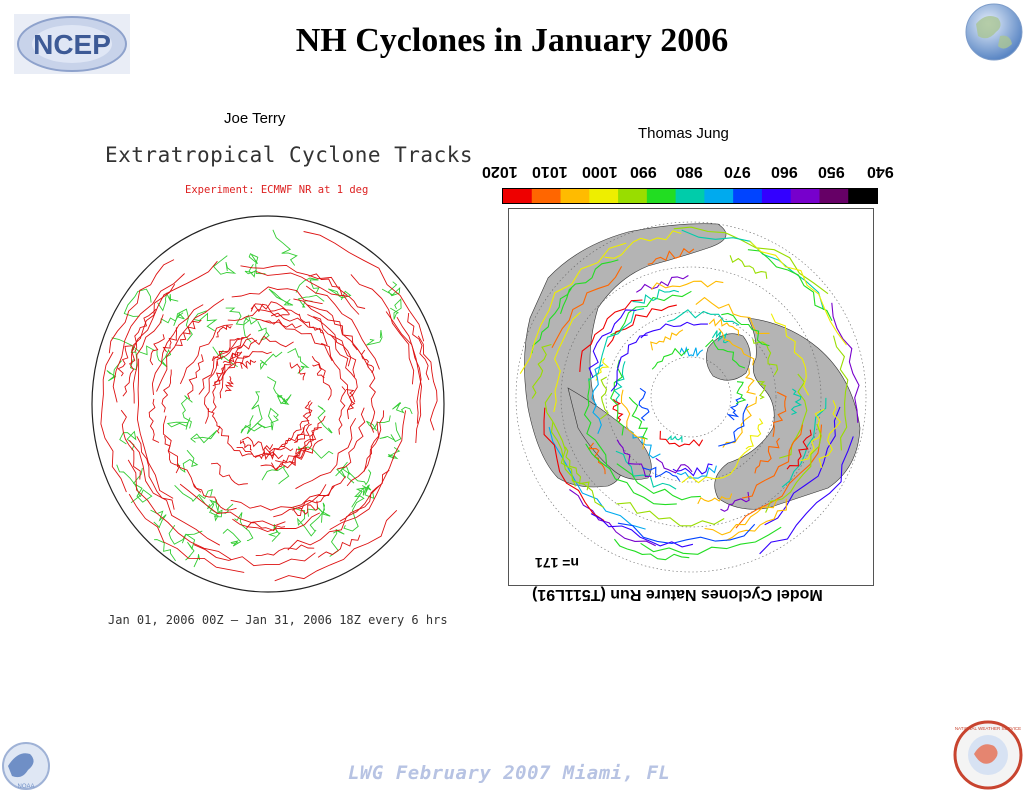 The image size is (1024, 791). I want to click on colorbar-tick-label: 1020, so click(500, 171).